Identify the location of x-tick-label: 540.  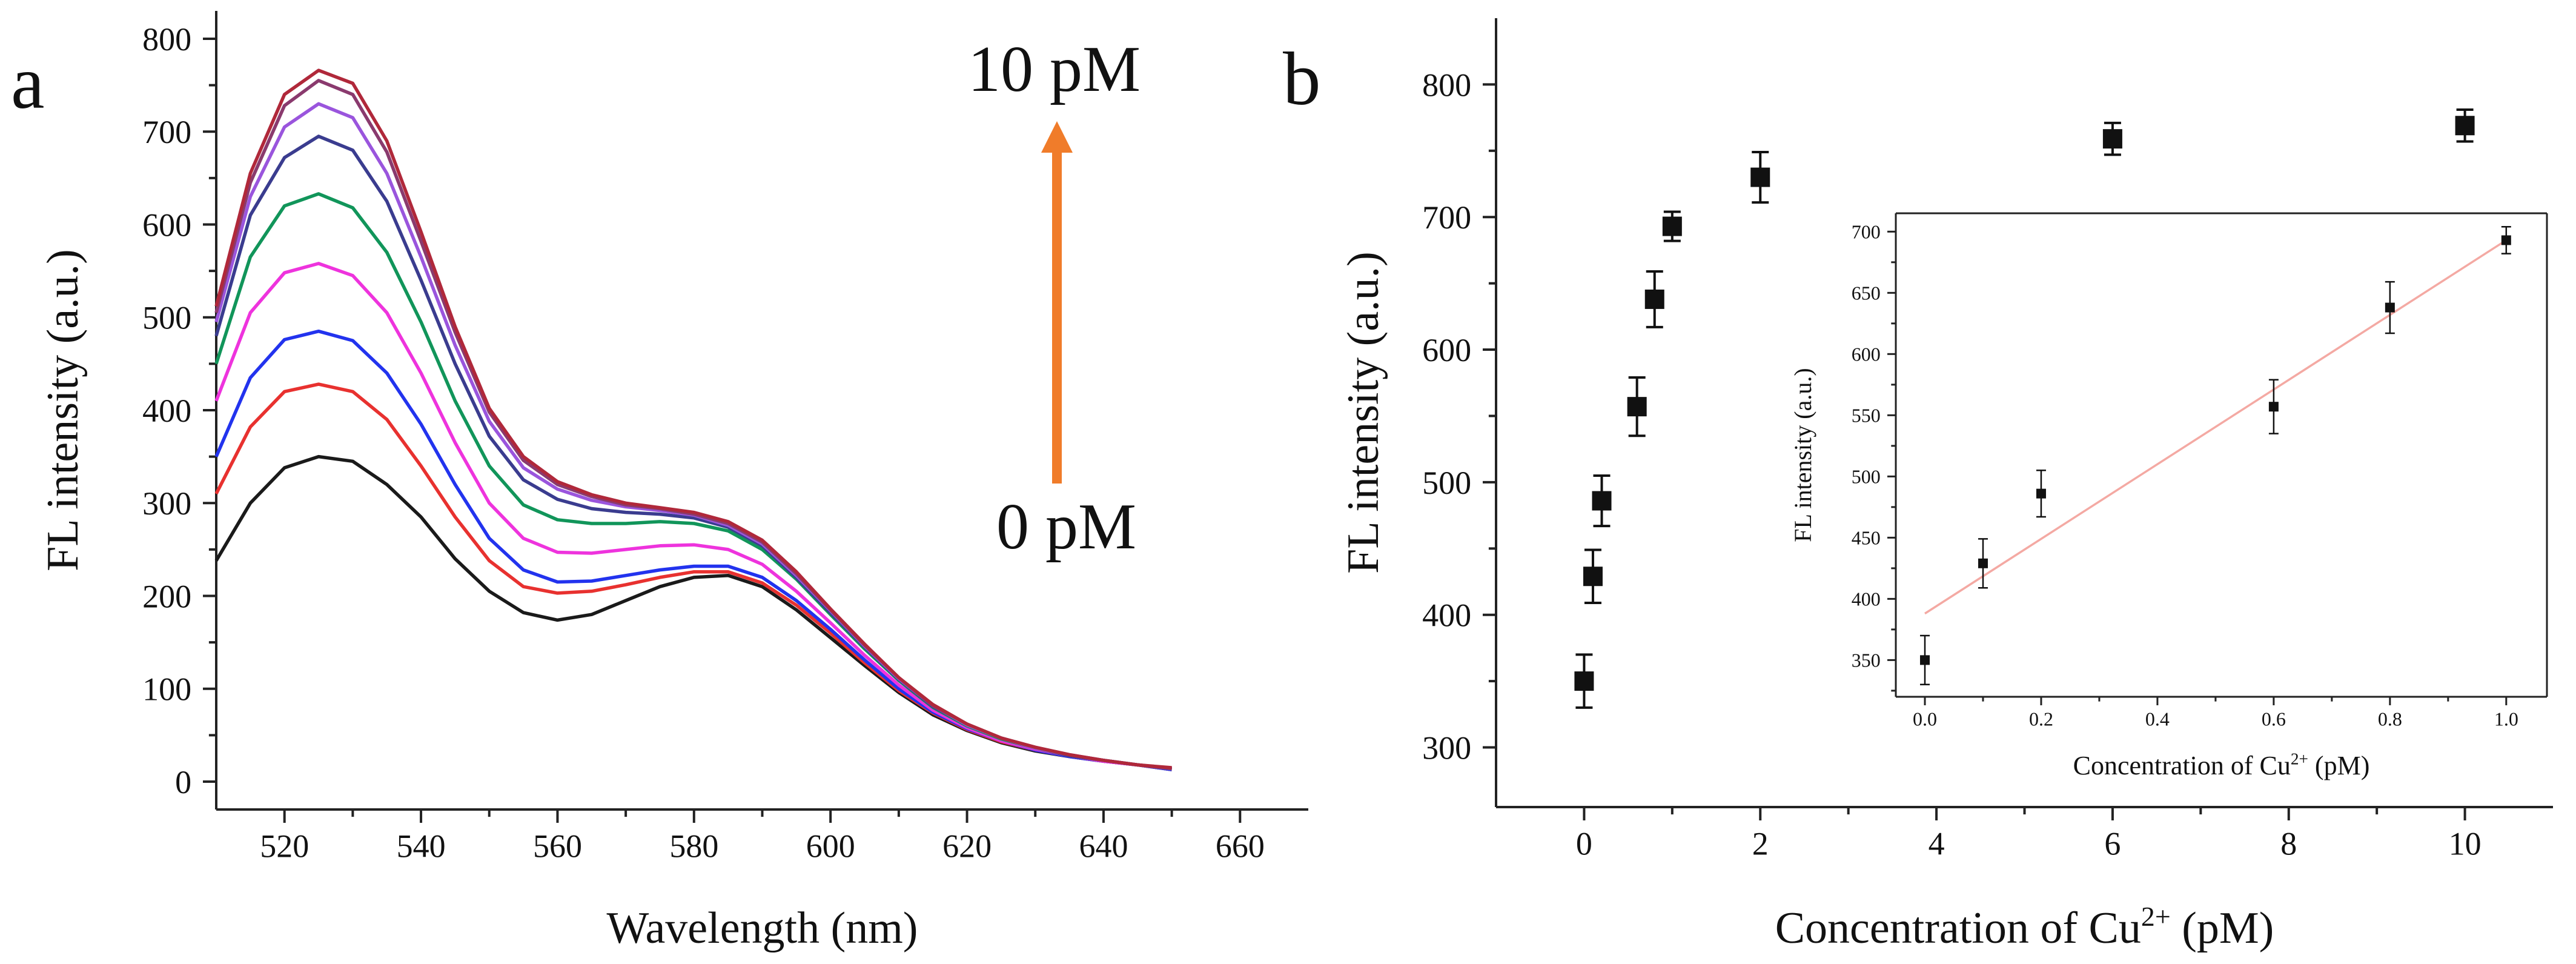
(421, 846).